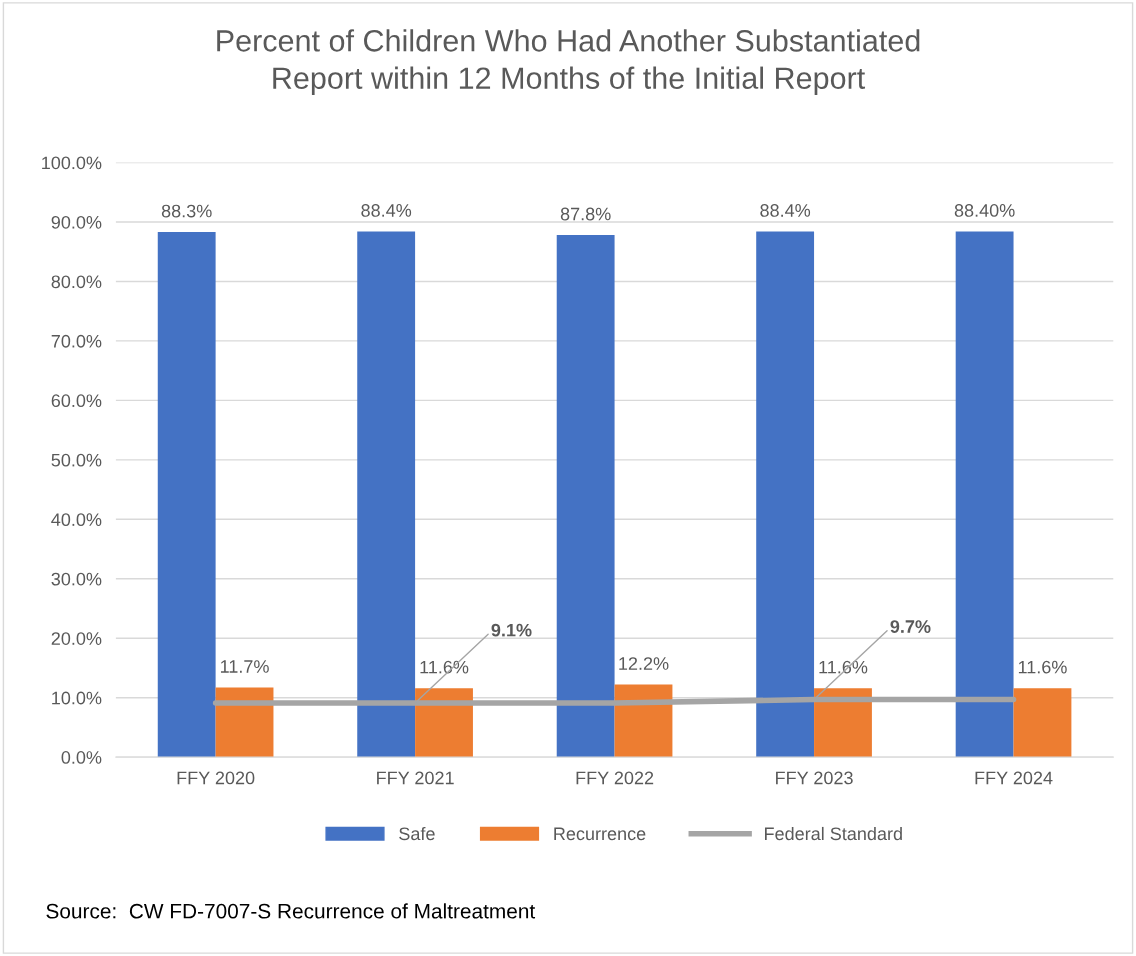 This screenshot has height=956, width=1136. Describe the element at coordinates (615, 778) in the screenshot. I see `x-tick-label: FFY 2022` at that location.